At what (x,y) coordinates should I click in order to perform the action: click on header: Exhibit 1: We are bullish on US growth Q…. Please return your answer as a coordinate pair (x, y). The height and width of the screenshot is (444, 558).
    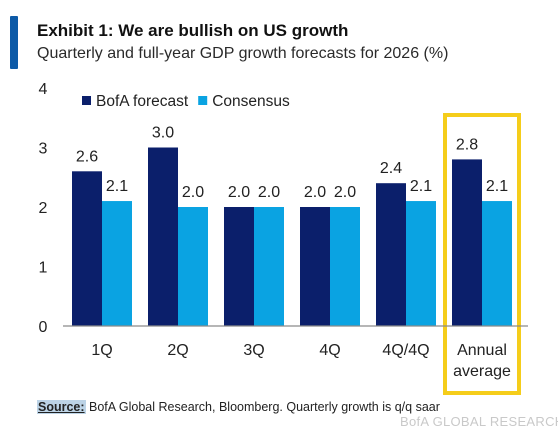
    Looking at the image, I should click on (270, 41).